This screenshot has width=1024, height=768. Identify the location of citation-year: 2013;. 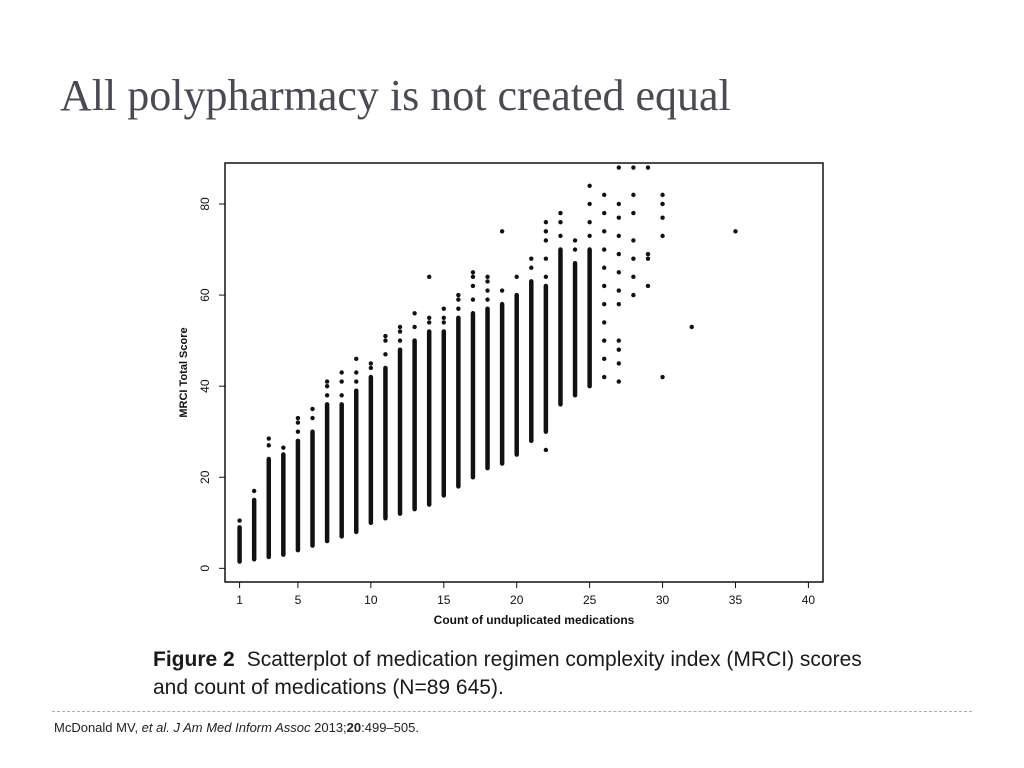
(330, 727).